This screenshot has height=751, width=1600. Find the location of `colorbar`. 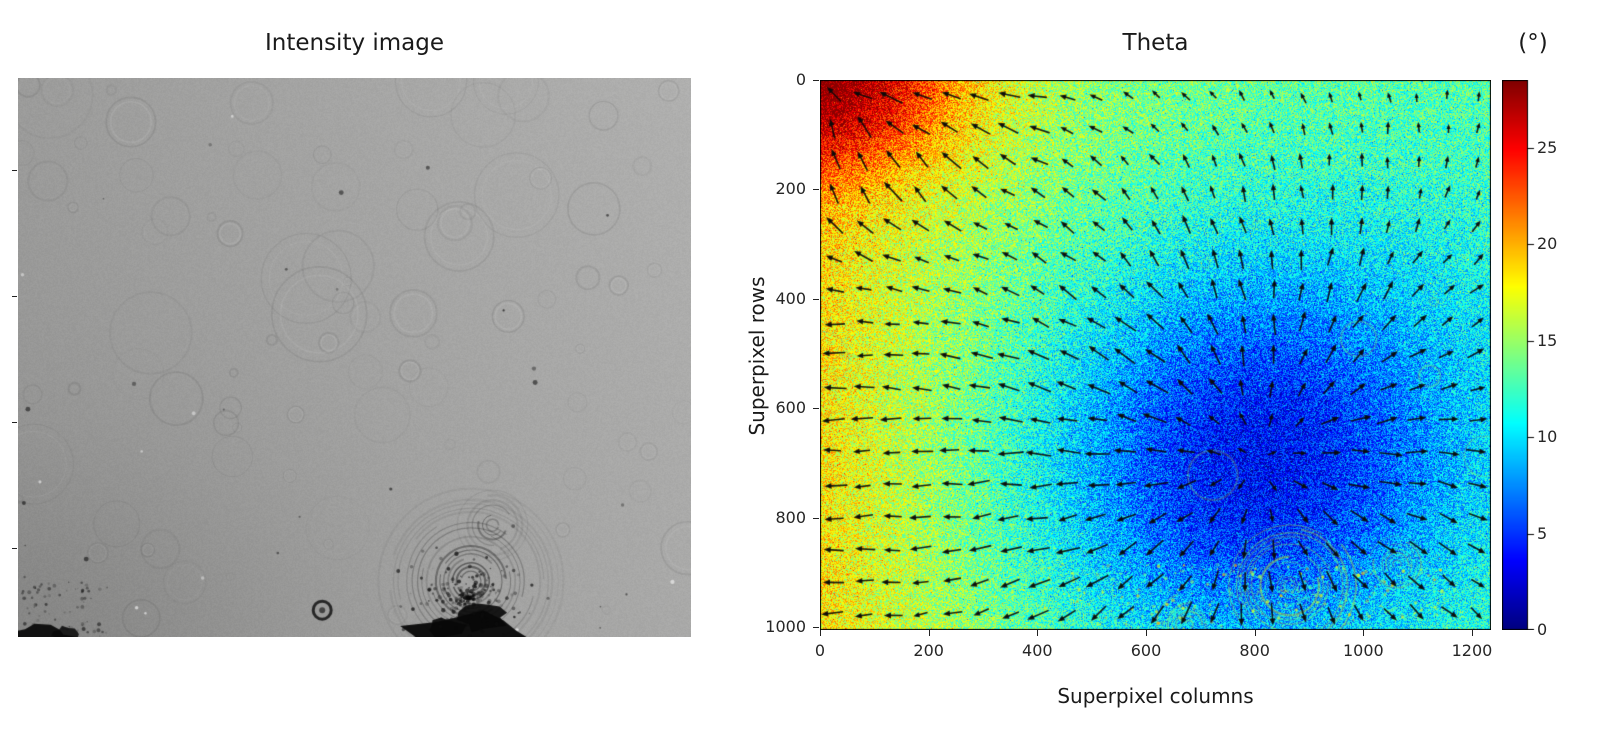

colorbar is located at coordinates (1522, 355).